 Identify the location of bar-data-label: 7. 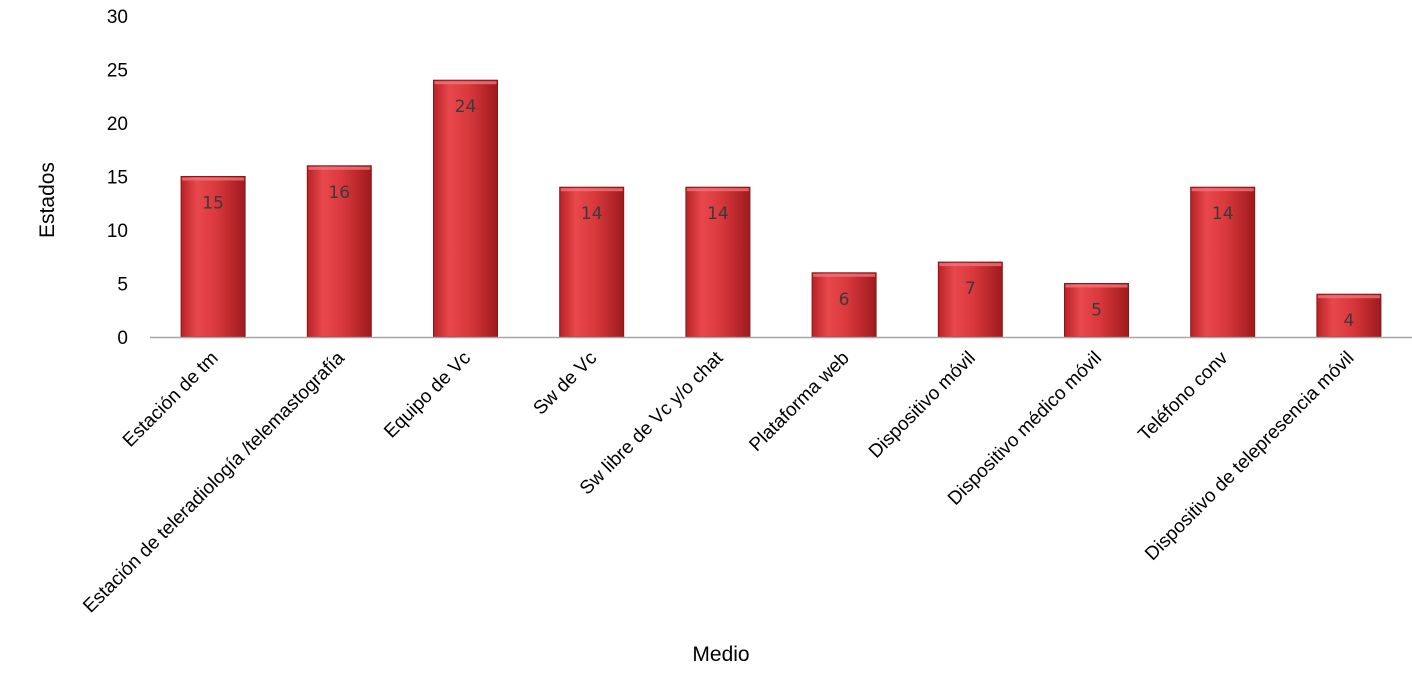
(970, 289).